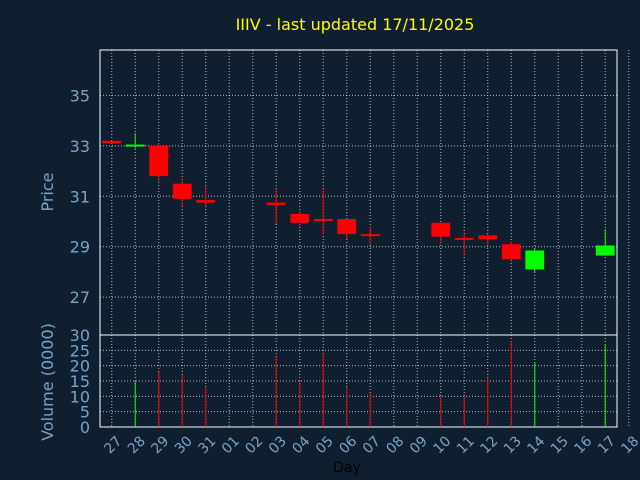 The height and width of the screenshot is (480, 640). I want to click on volume-axis-label: Volume (0000), so click(47, 382).